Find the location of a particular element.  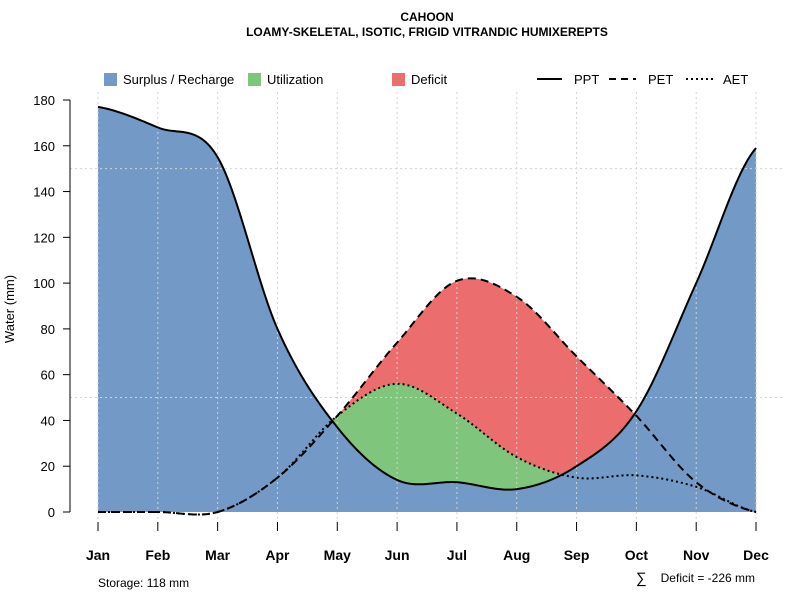

legend-swatch-deficit is located at coordinates (398, 79).